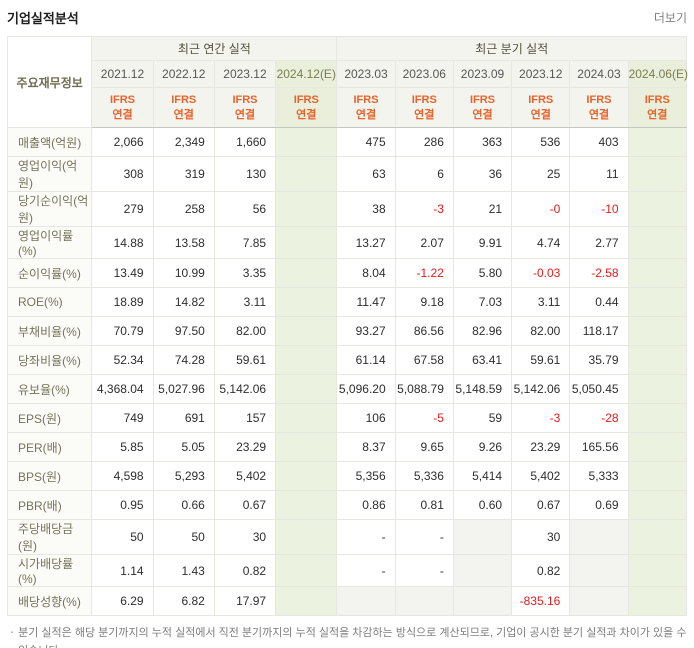 This screenshot has width=694, height=648. Describe the element at coordinates (49, 537) in the screenshot. I see `row-label: 주당배당금(원)` at that location.